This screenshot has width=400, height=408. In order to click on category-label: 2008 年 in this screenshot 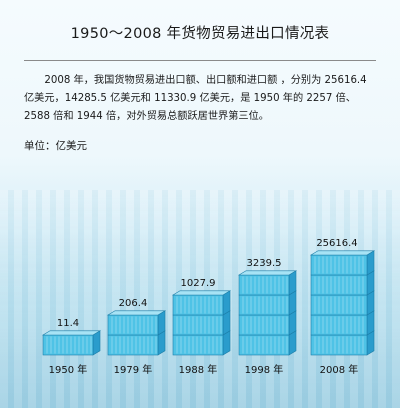, I will do `click(339, 369)`.